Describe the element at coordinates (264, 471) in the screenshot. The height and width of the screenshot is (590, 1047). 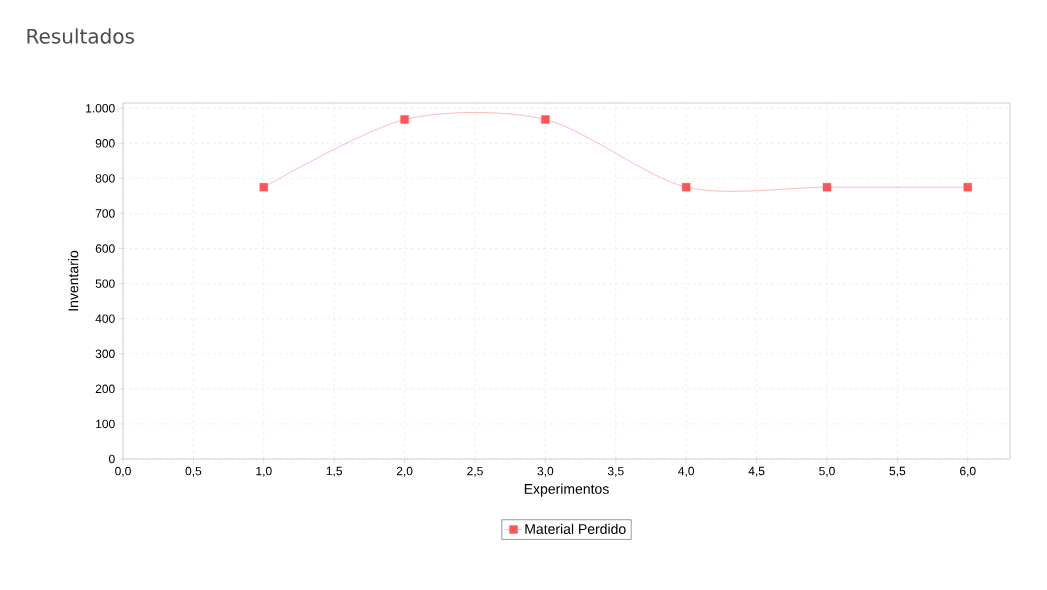
I see `x-tick-label: 1,0` at that location.